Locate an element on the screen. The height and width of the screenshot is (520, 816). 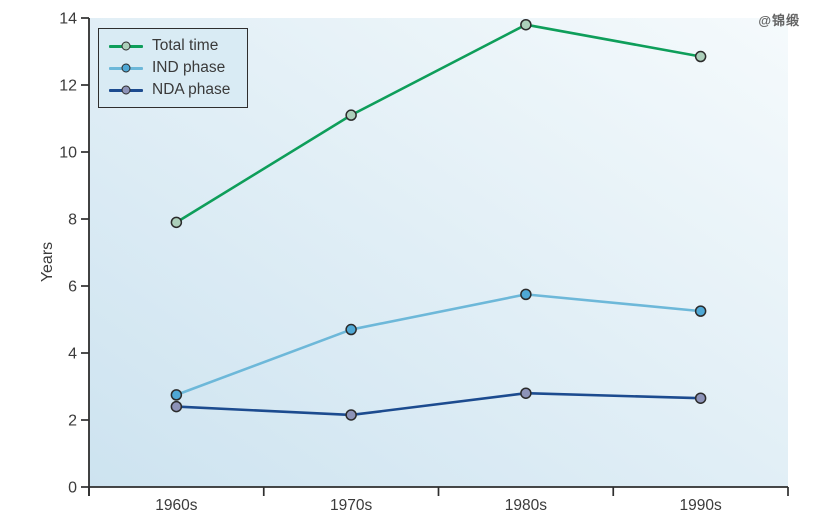
legend-swatch-nda-phase is located at coordinates (126, 90).